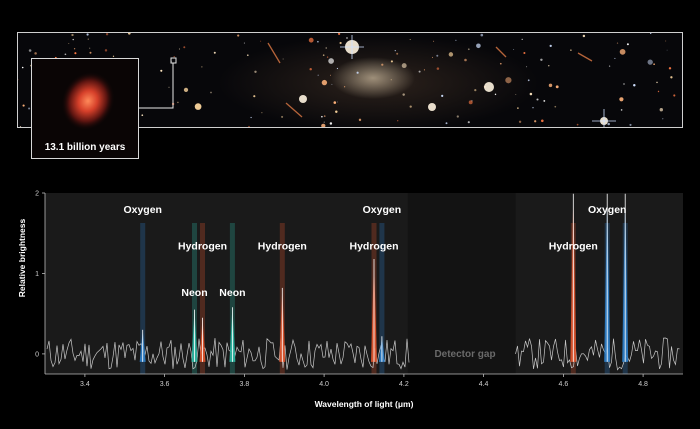 Image resolution: width=700 pixels, height=429 pixels. Describe the element at coordinates (501, 52) in the screenshot. I see `lensed-arc` at that location.